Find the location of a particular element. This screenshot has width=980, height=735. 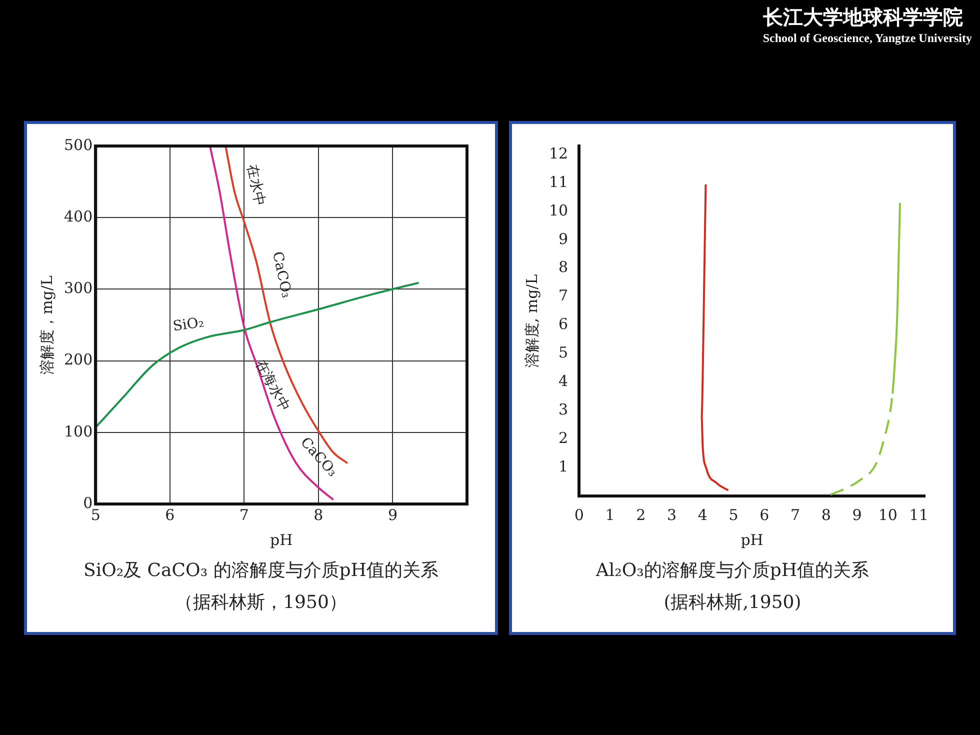

text: (据科林斯,1950) is located at coordinates (732, 602).